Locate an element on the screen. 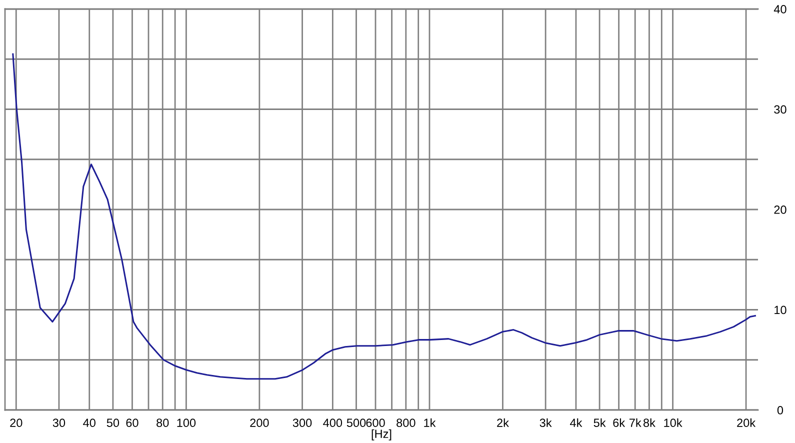  x-tick-label: 2k is located at coordinates (503, 422).